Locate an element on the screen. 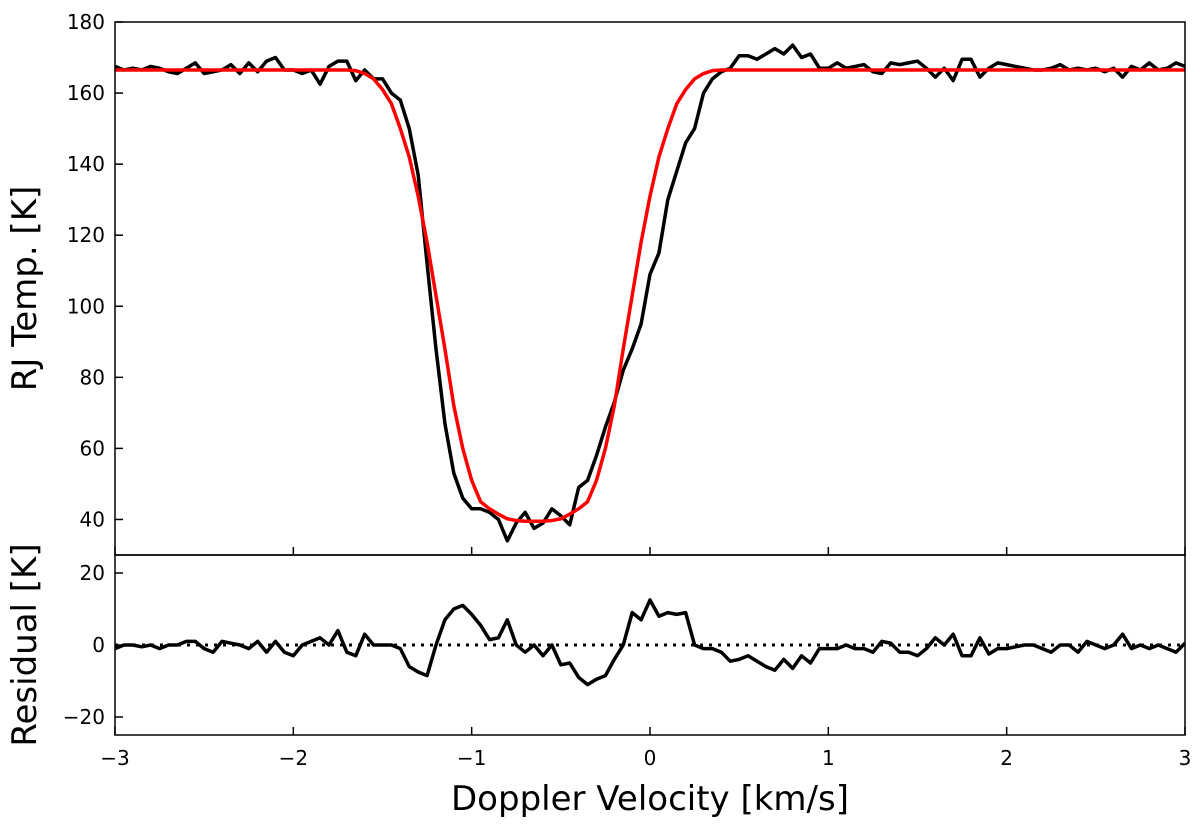 This screenshot has width=1200, height=828. y-axis-label: Residual [K] is located at coordinates (25, 644).